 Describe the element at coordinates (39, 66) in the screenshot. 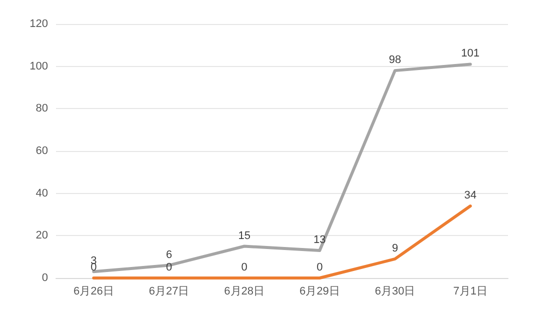

I see `y-tick-label: 100` at that location.